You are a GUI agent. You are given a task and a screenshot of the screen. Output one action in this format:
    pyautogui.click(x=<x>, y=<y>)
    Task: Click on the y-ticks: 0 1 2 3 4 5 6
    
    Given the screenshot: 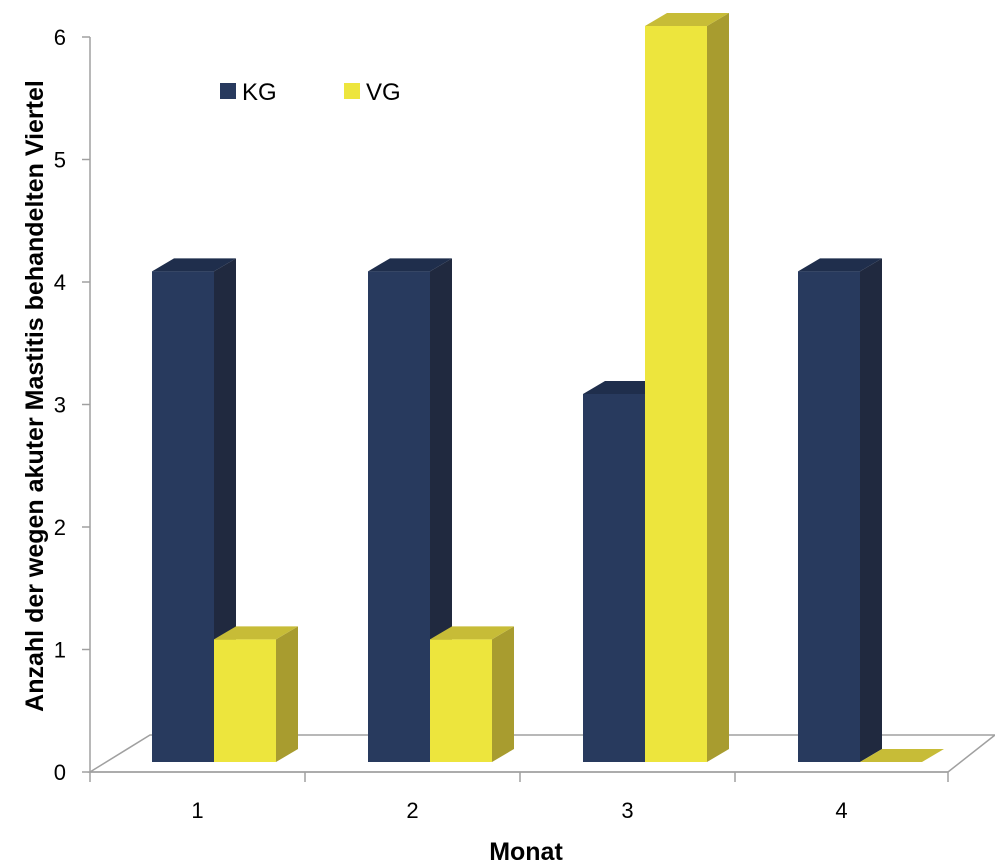 What is the action you would take?
    pyautogui.click(x=72, y=405)
    